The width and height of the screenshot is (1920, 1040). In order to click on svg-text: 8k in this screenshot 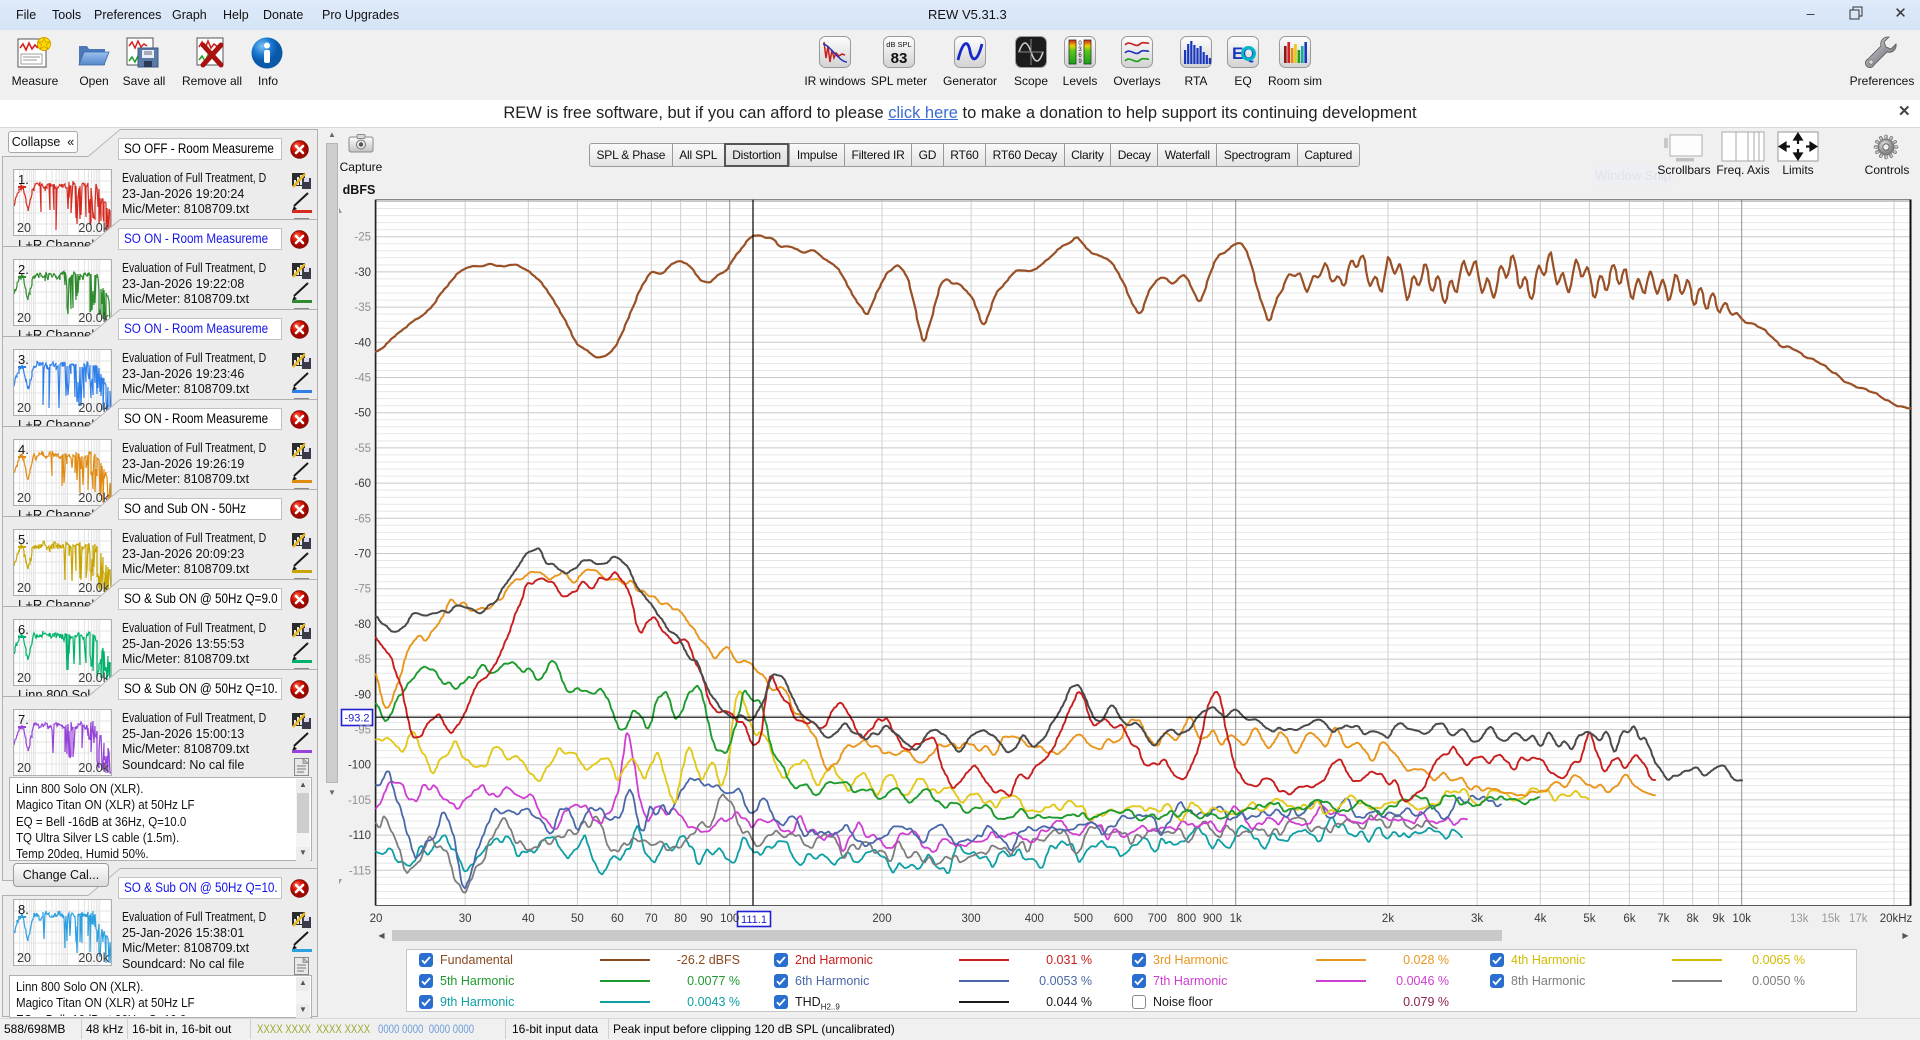, I will do `click(1693, 919)`.